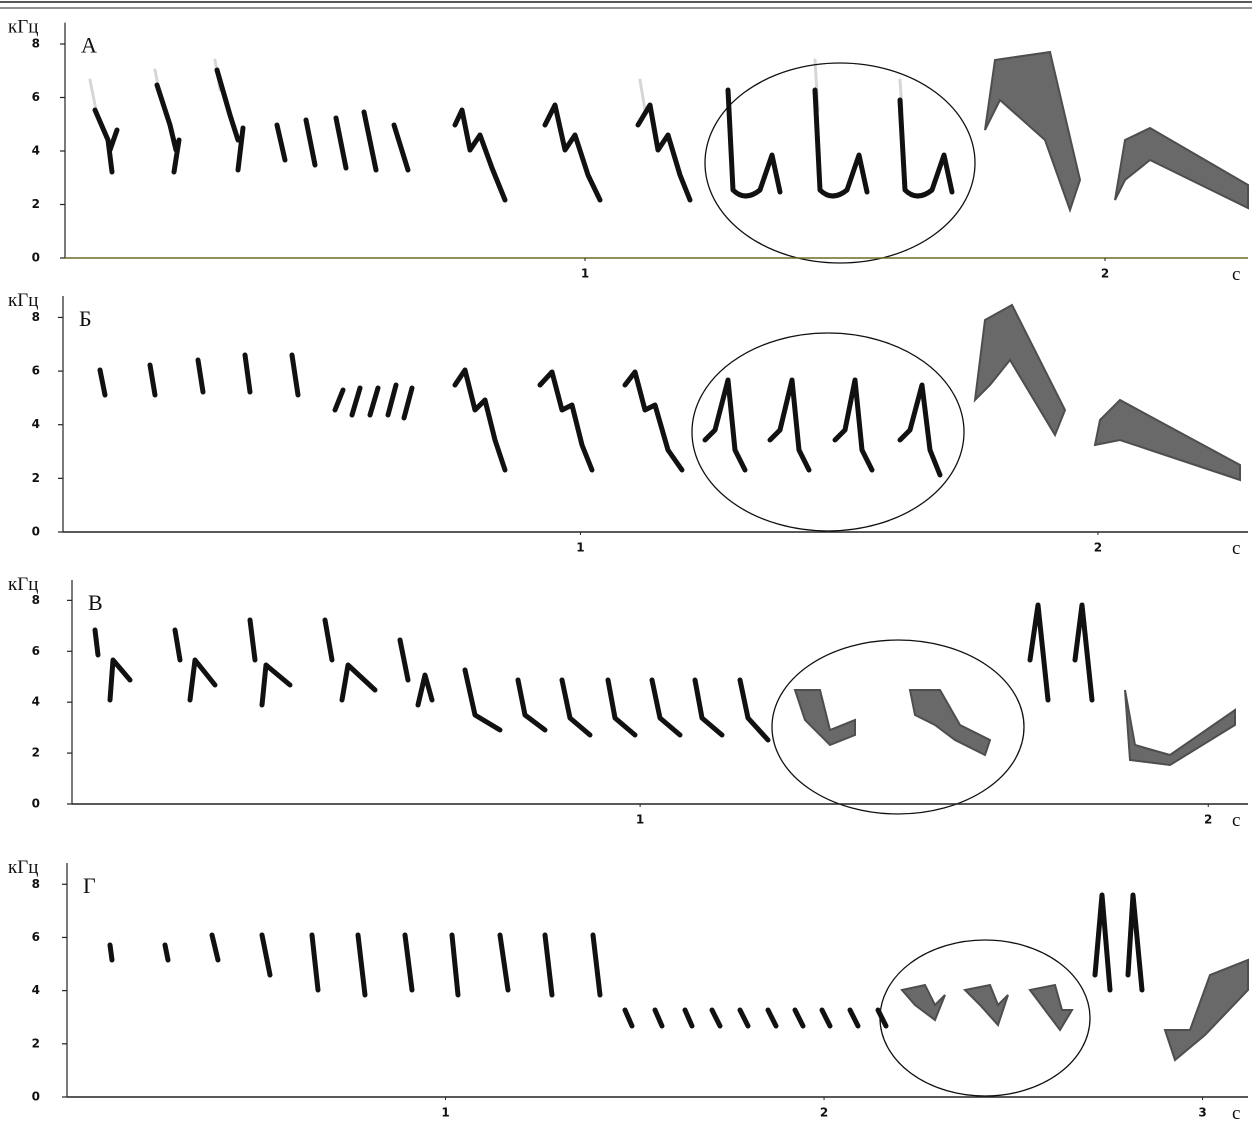 The image size is (1252, 1124). What do you see at coordinates (95, 602) in the screenshot?
I see `panel-label: В` at bounding box center [95, 602].